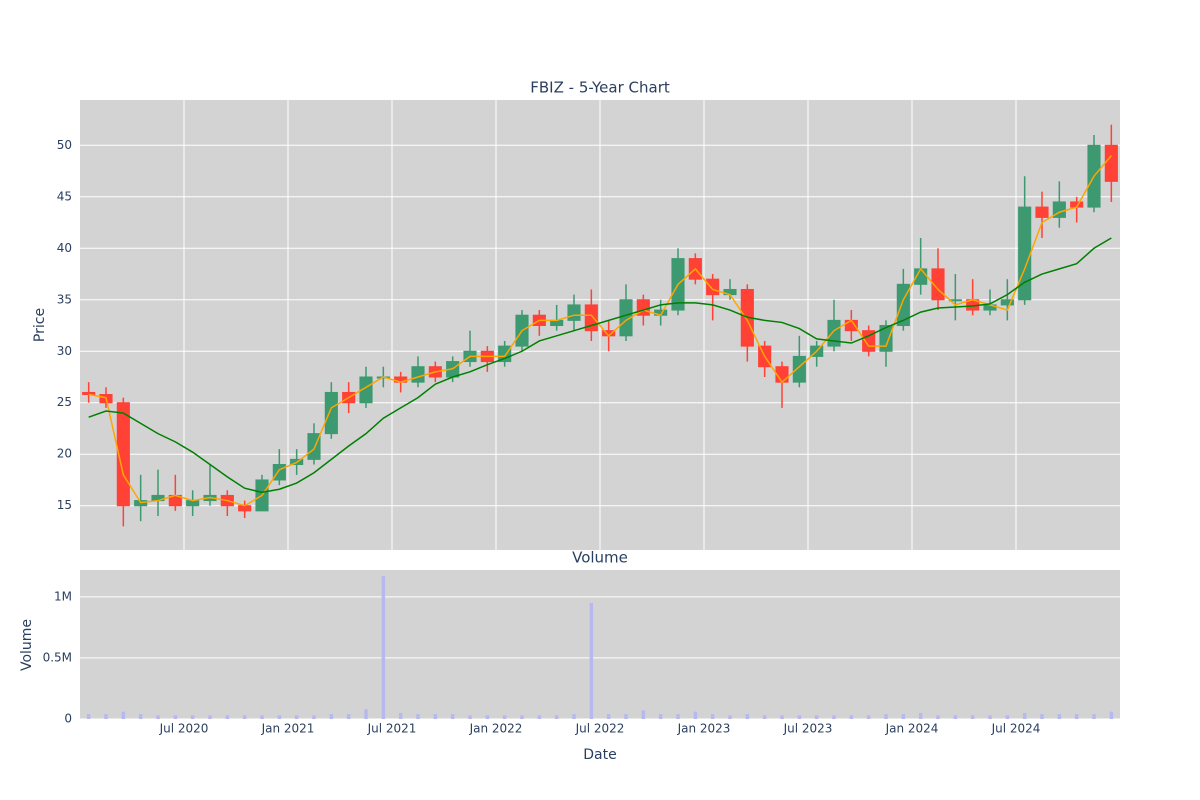  I want to click on chart-title: FBIZ - 5-Year Chart, so click(600, 88).